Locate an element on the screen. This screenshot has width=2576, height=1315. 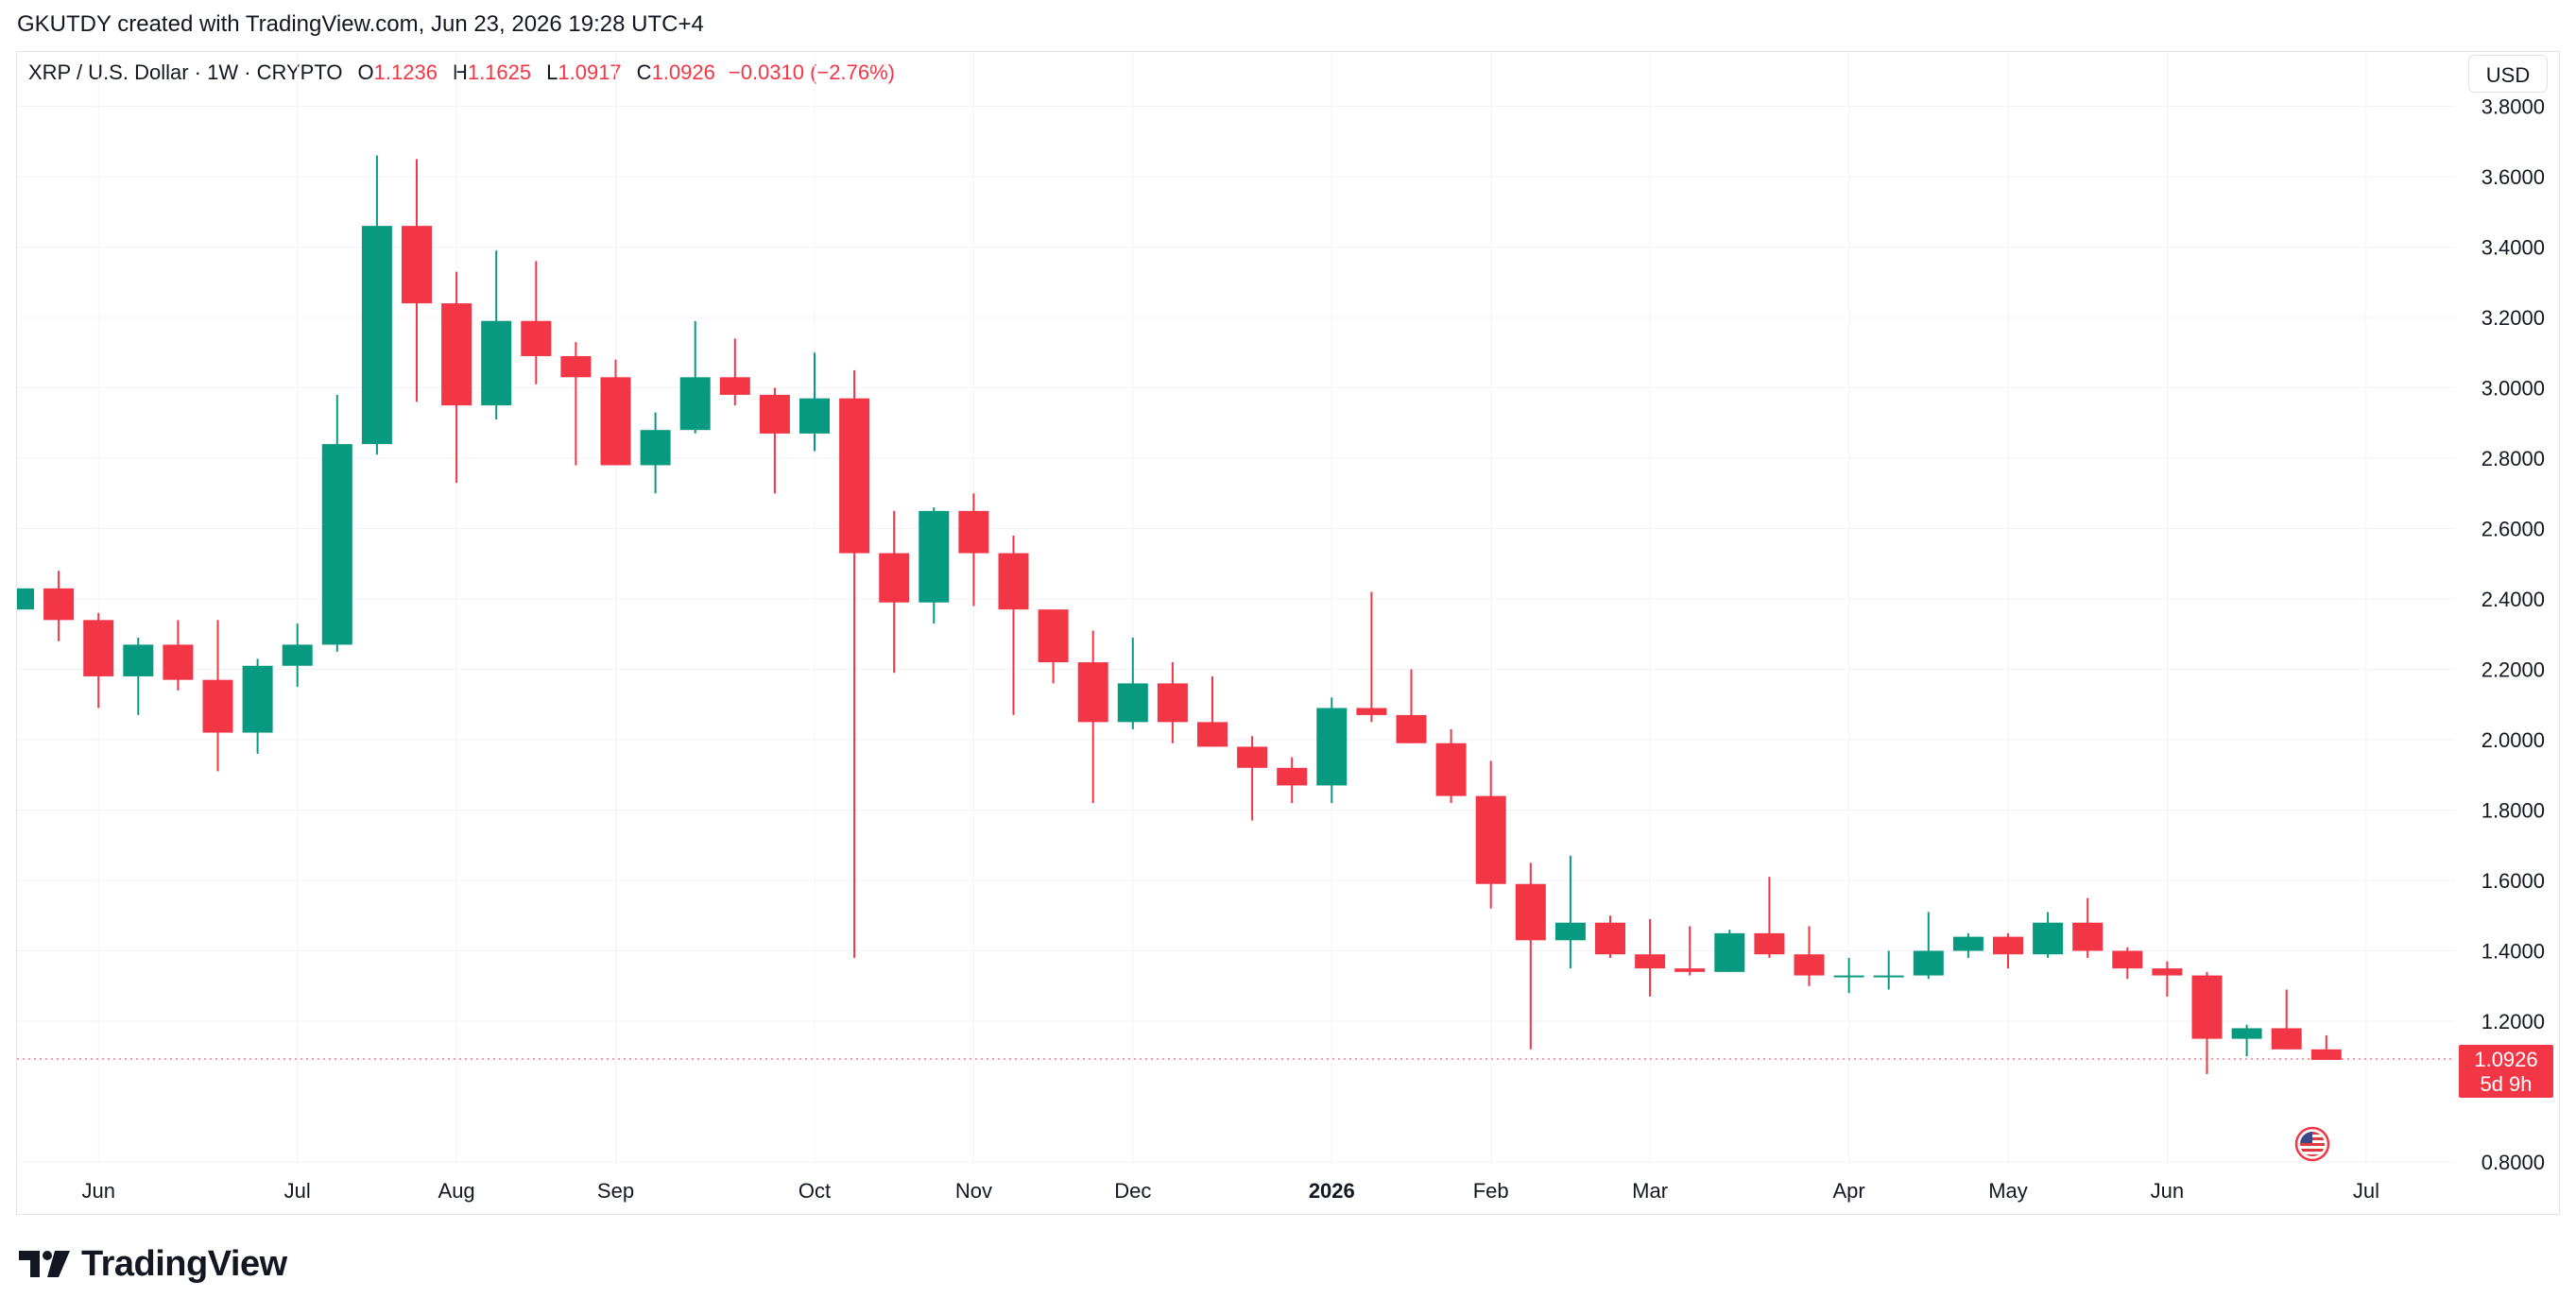
y-tick-label: 2.4000 is located at coordinates (2513, 599).